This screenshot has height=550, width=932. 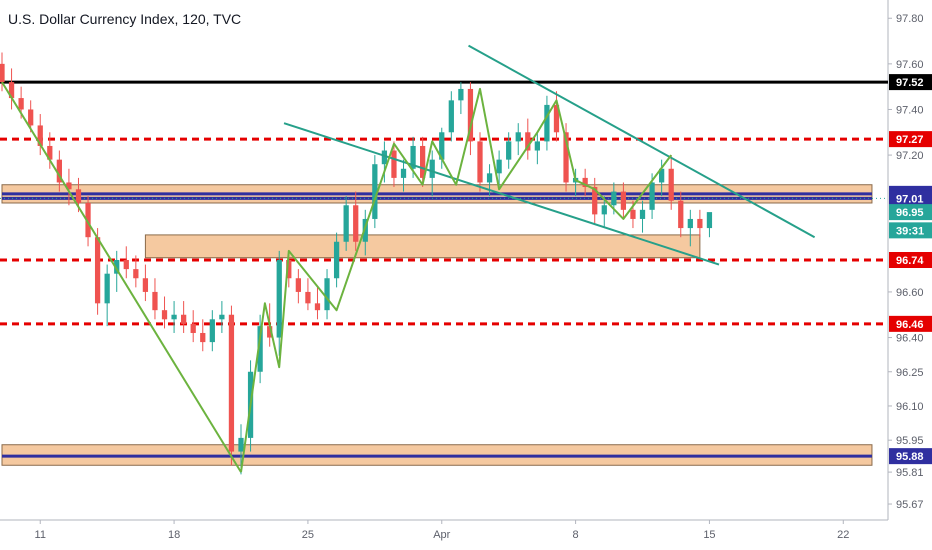 What do you see at coordinates (910, 373) in the screenshot?
I see `y-tick-label-6: 96.25` at bounding box center [910, 373].